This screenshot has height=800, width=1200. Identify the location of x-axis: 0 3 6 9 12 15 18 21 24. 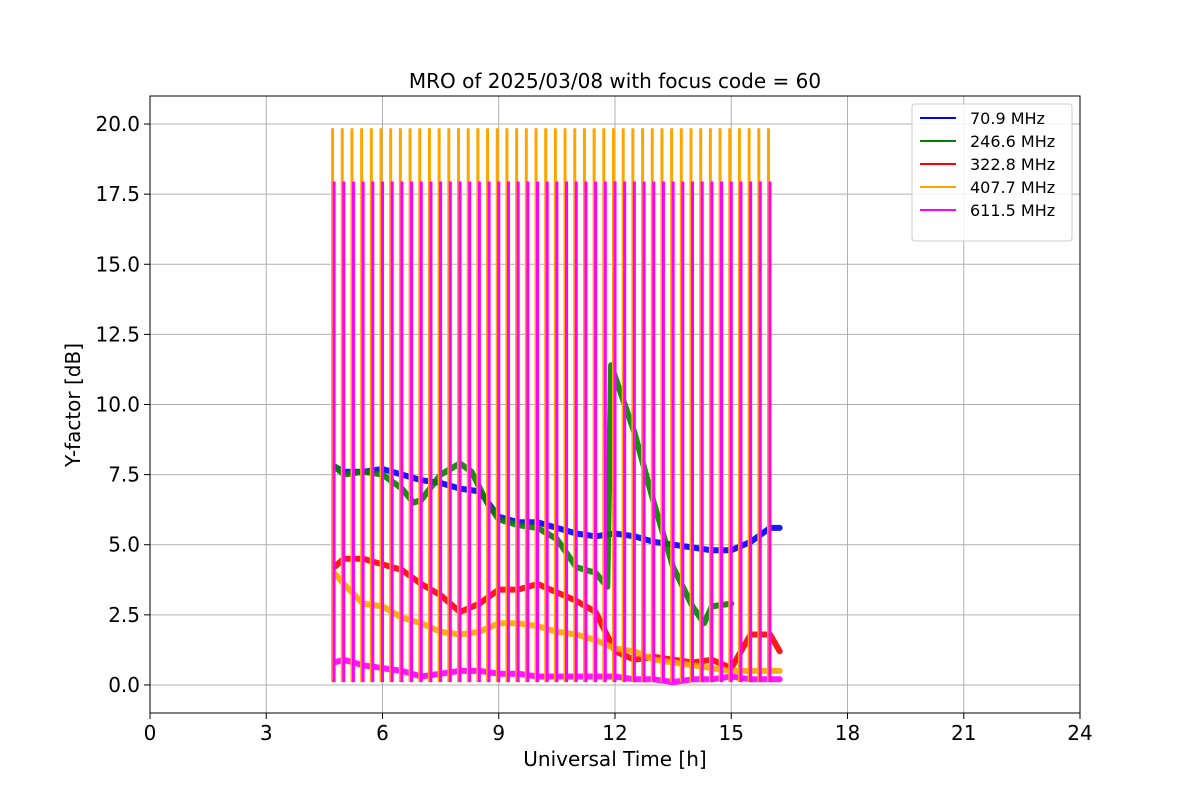
(618, 729).